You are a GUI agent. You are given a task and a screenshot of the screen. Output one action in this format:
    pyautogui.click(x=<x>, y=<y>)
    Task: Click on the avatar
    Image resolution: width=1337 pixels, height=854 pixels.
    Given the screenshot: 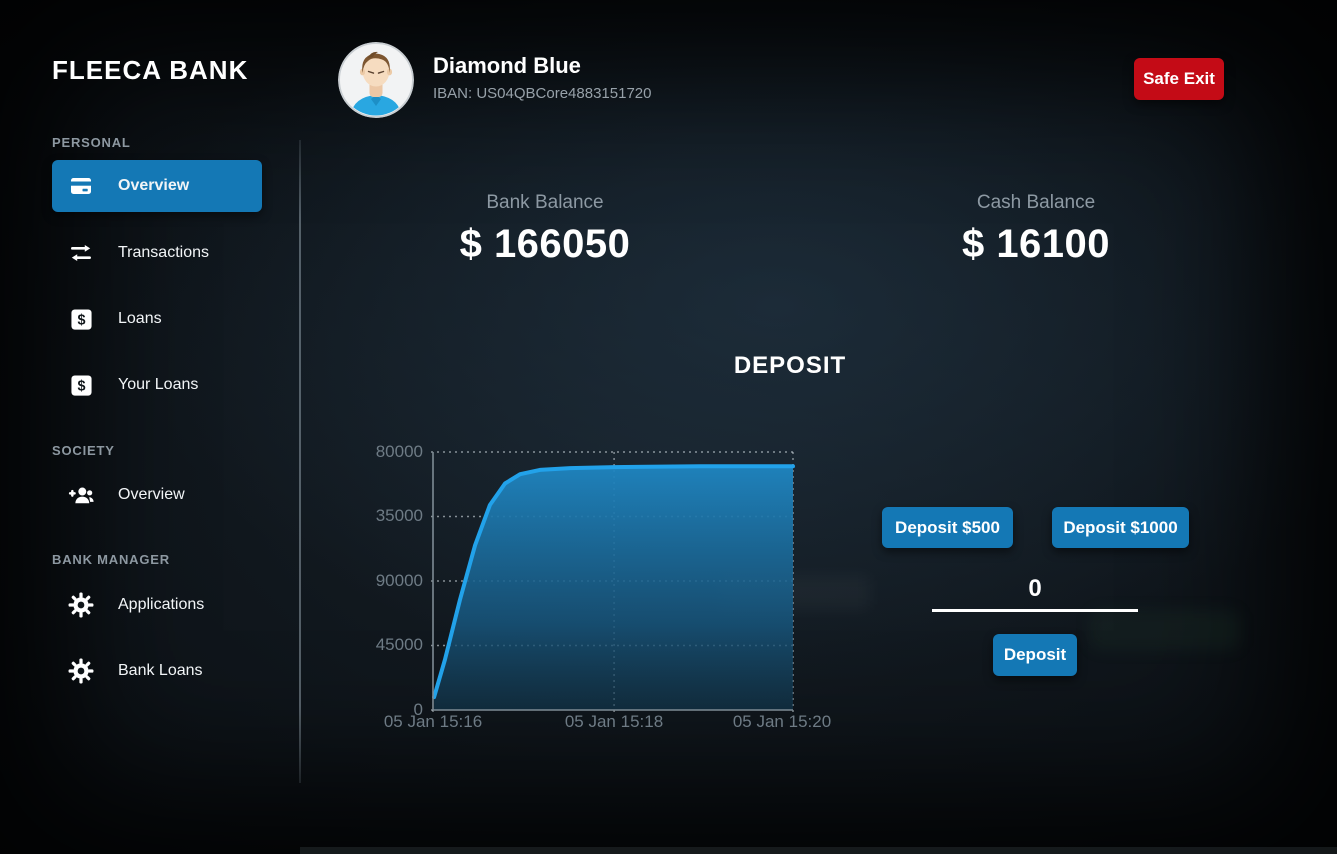 What is the action you would take?
    pyautogui.click(x=376, y=80)
    